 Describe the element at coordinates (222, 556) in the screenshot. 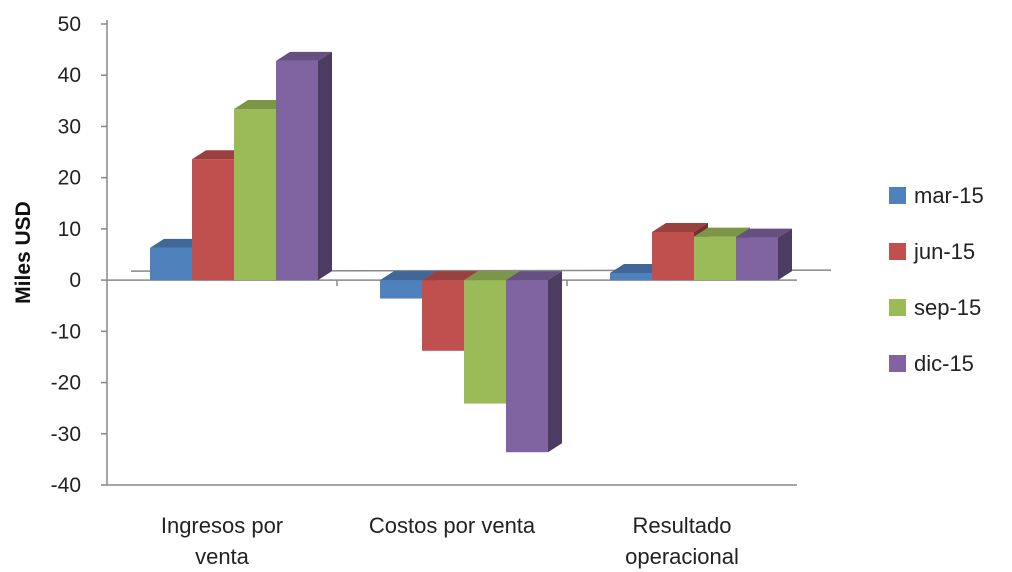

I see `x-tick-label: venta` at that location.